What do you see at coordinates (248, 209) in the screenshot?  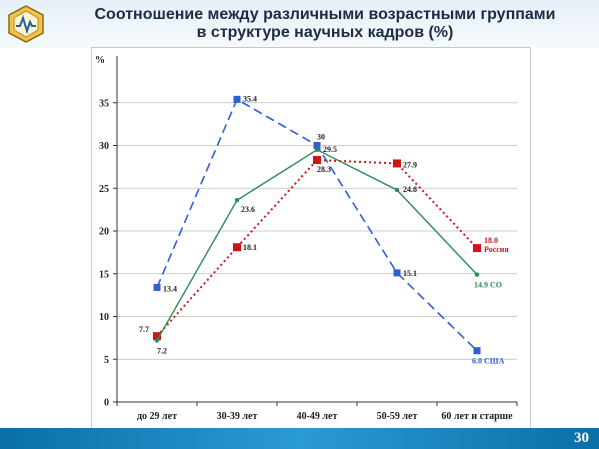 I see `data-label-co: 23.6` at bounding box center [248, 209].